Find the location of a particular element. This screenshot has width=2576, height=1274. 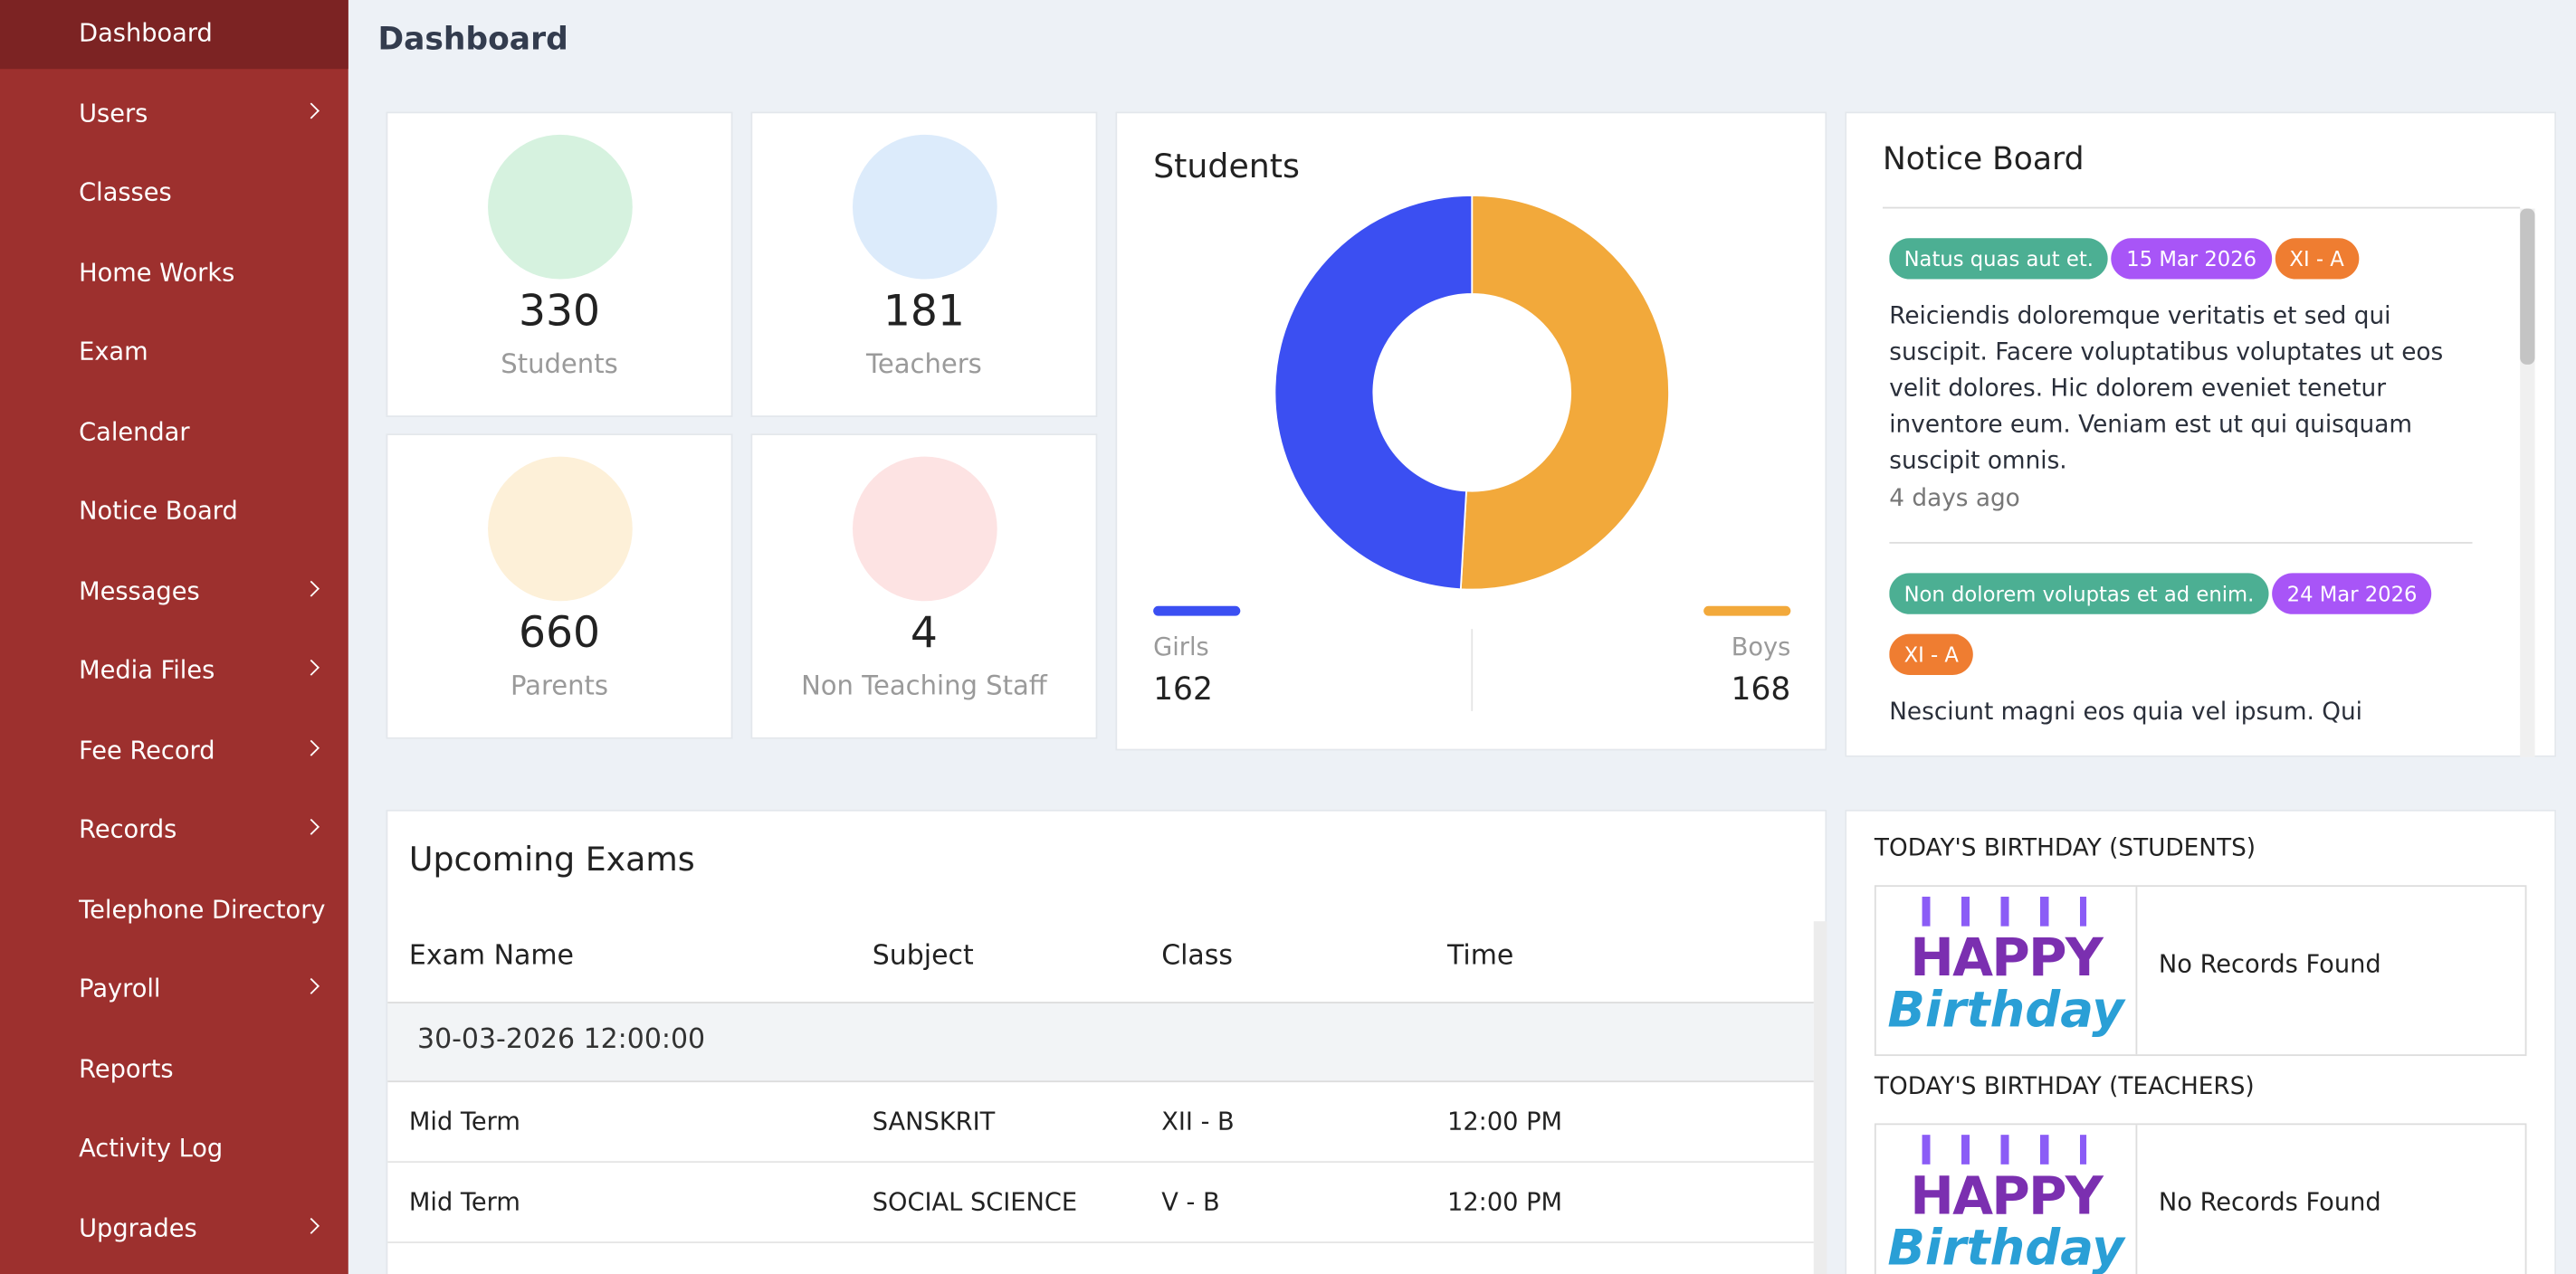

sidebar-item: Fee Record is located at coordinates (174, 750).